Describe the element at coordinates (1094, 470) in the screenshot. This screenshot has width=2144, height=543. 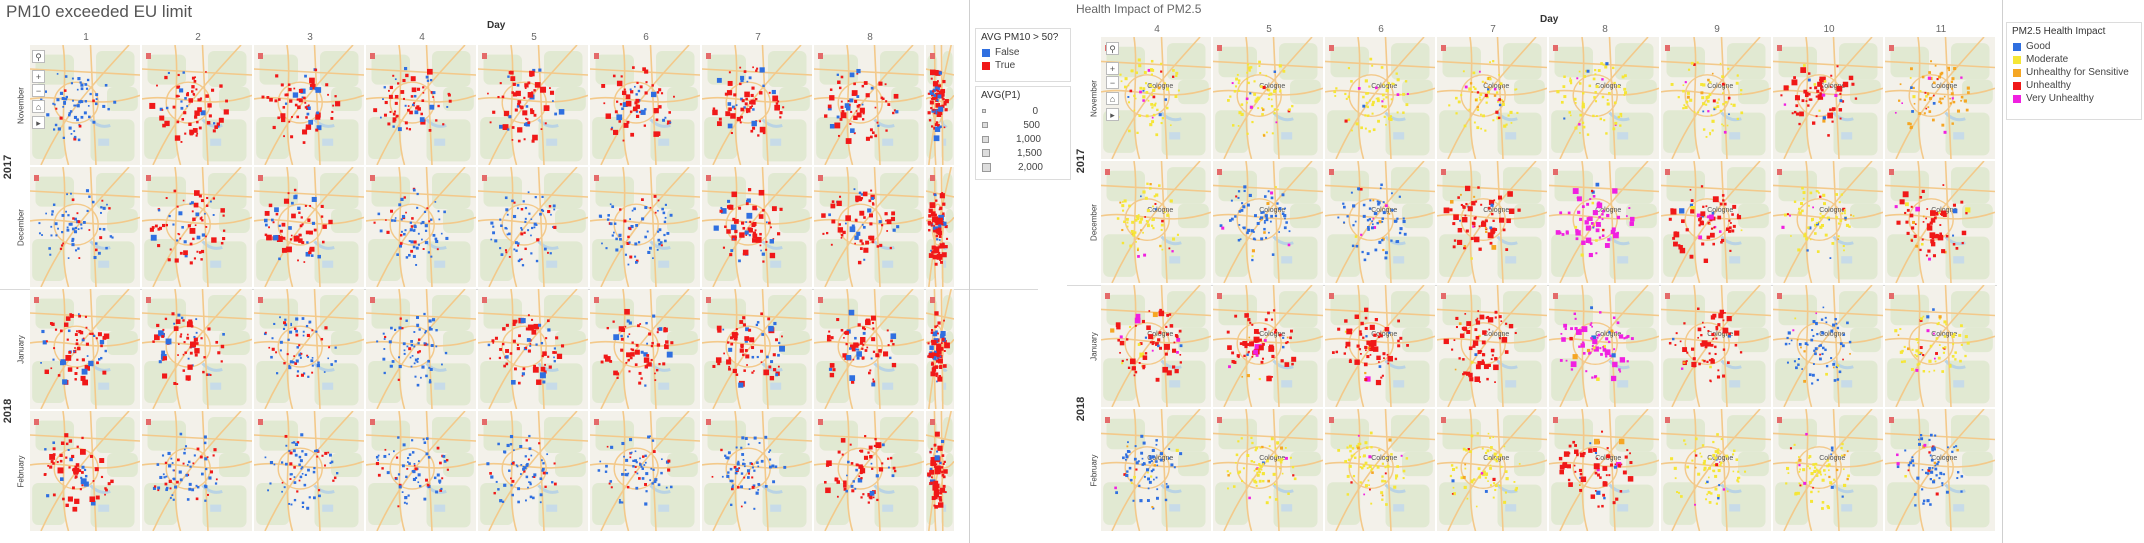
I see `month-row-label: February` at that location.